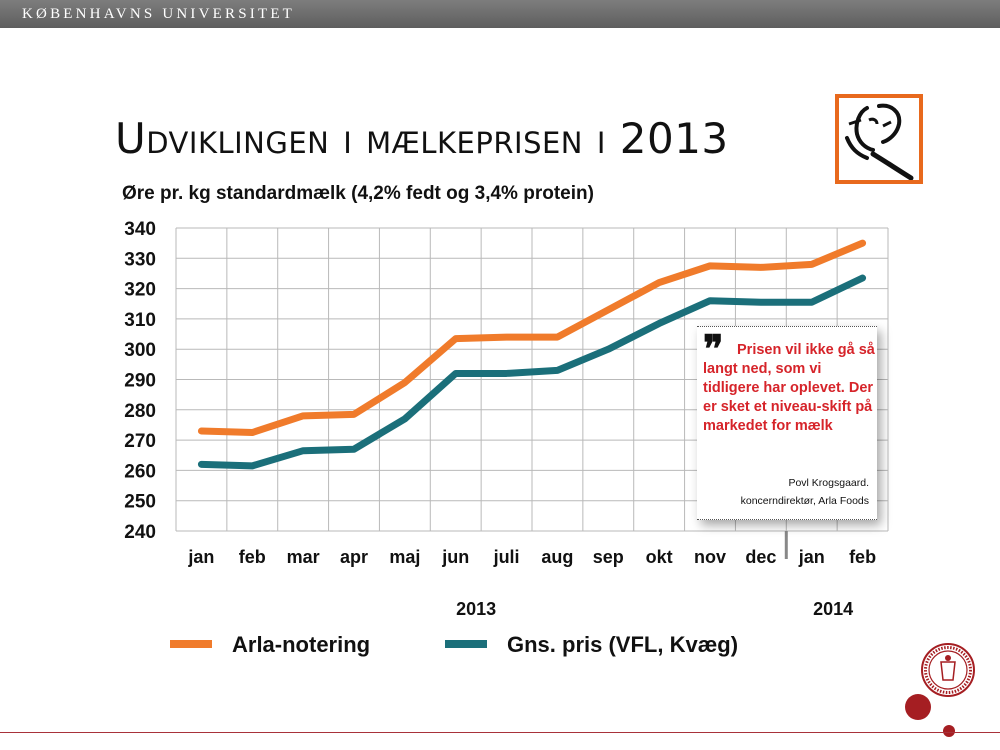 The image size is (1000, 750). What do you see at coordinates (140, 320) in the screenshot?
I see `y-tick-label: 310` at bounding box center [140, 320].